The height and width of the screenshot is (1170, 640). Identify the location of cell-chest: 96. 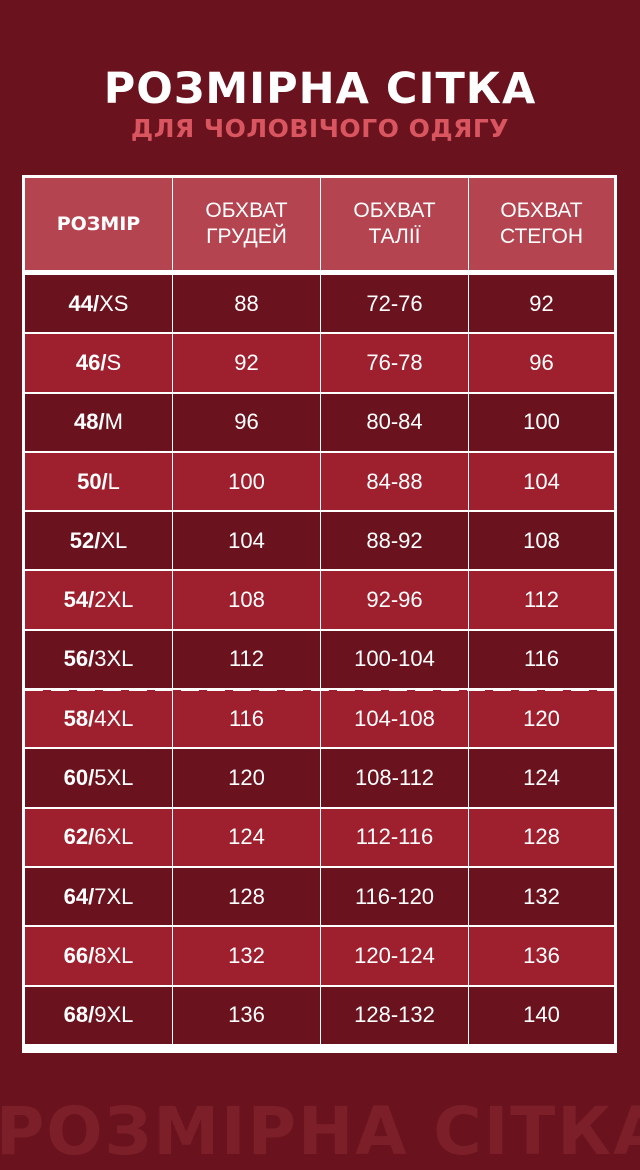
(246, 422).